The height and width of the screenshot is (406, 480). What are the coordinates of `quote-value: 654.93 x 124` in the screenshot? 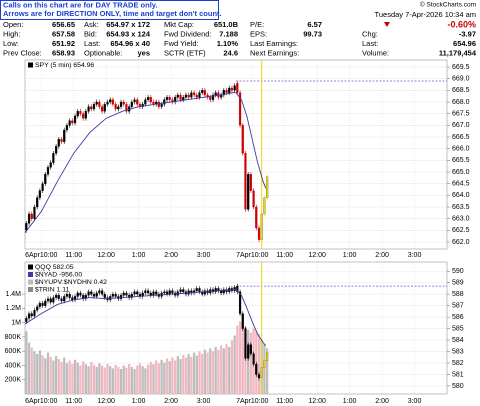 It's located at (128, 33).